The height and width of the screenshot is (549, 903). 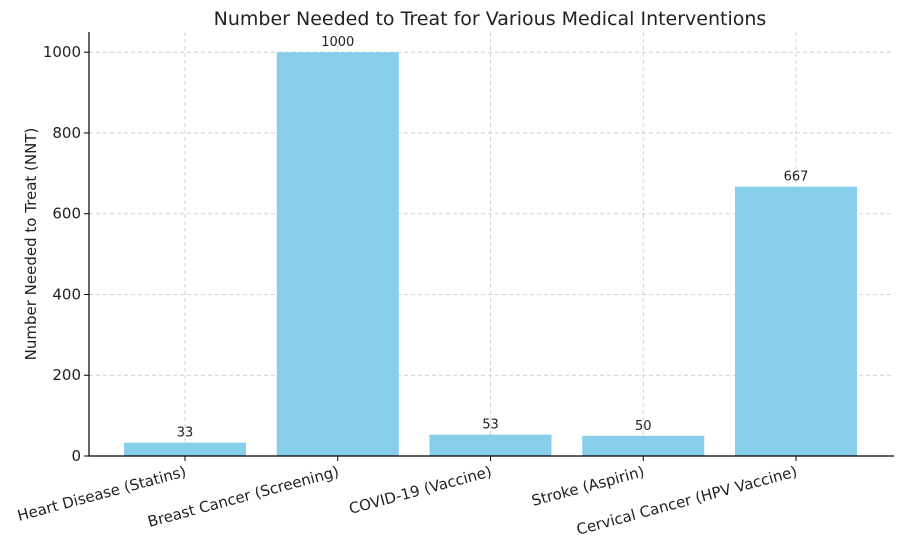 I want to click on y-tick-label: 0, so click(x=76, y=456).